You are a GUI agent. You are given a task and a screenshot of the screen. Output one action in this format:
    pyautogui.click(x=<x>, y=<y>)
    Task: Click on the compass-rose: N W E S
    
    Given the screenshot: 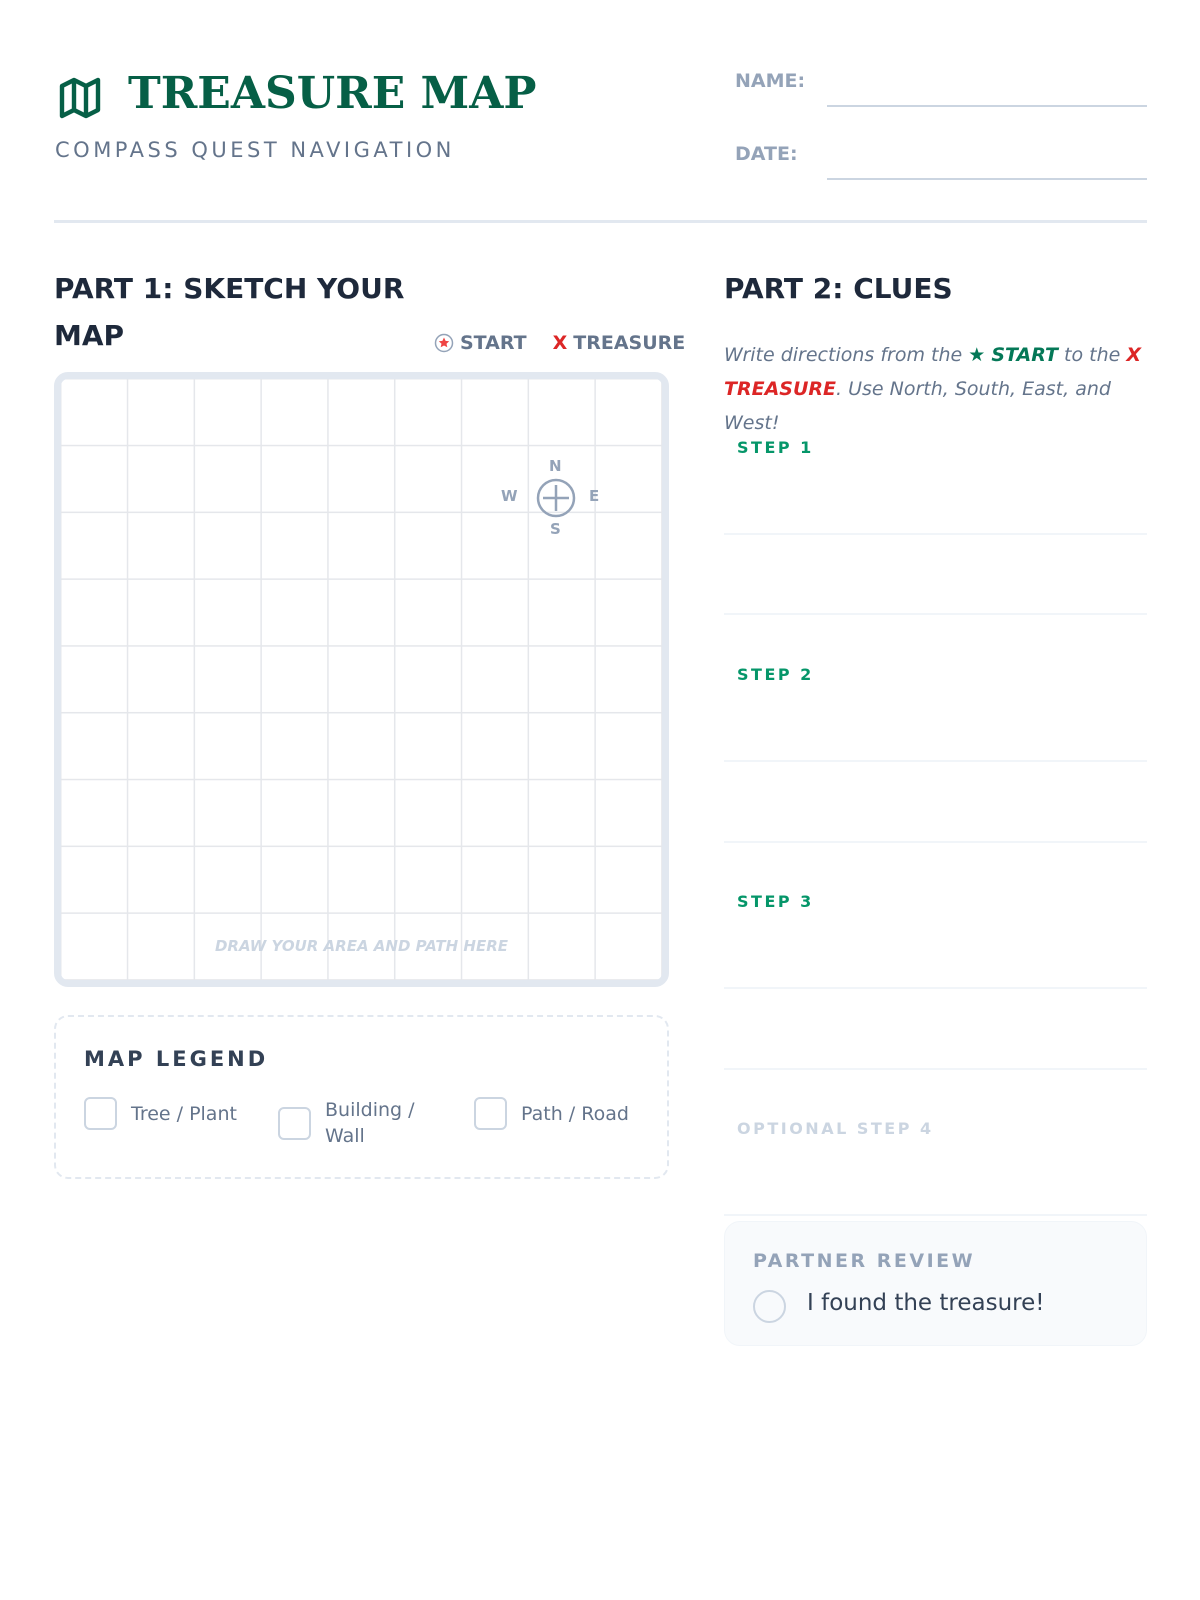 What is the action you would take?
    pyautogui.click(x=550, y=499)
    